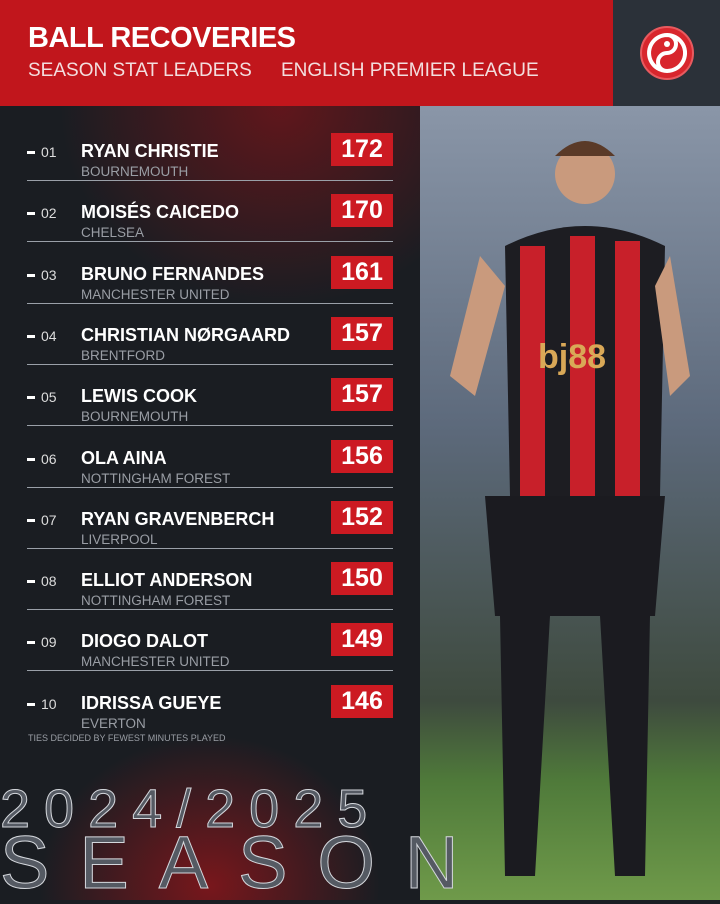 Image resolution: width=720 pixels, height=904 pixels. Describe the element at coordinates (49, 335) in the screenshot. I see `rank: 04` at that location.